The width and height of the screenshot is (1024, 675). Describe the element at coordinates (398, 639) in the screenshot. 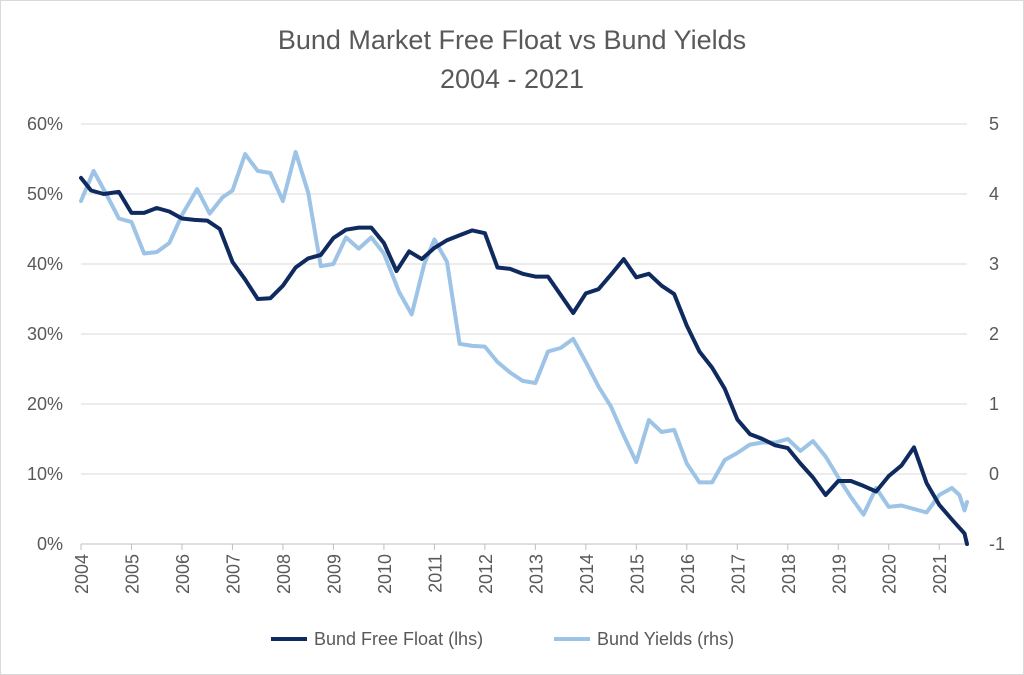

I see `legend-label: Bund Free Float (lhs)` at that location.